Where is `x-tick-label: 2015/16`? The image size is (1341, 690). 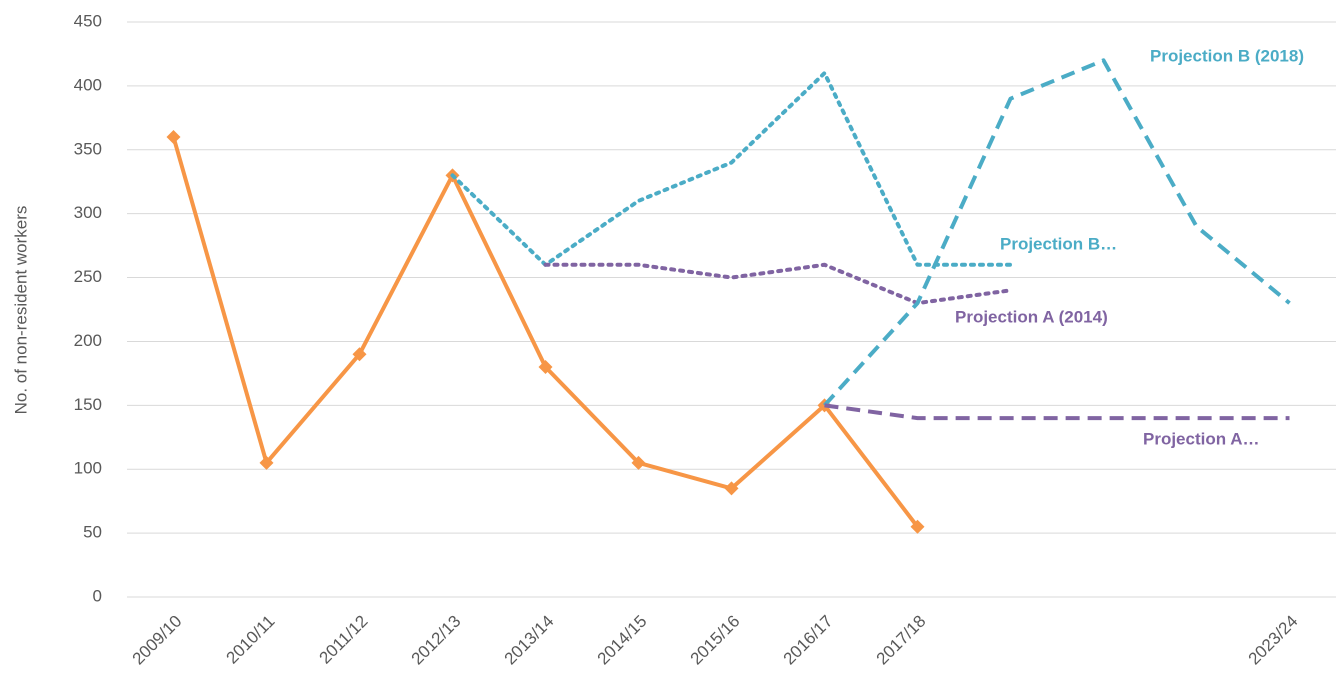
x-tick-label: 2015/16 is located at coordinates (715, 640).